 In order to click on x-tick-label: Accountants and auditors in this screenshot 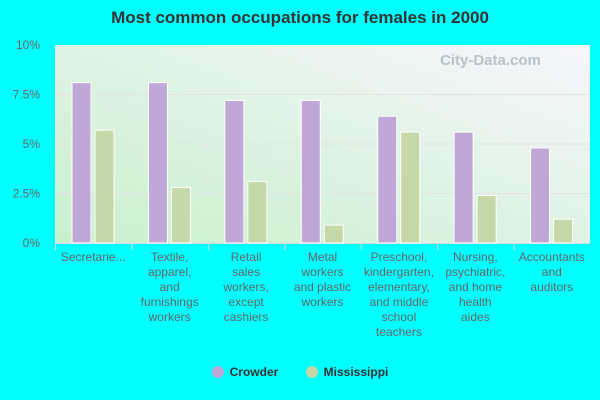, I will do `click(552, 272)`.